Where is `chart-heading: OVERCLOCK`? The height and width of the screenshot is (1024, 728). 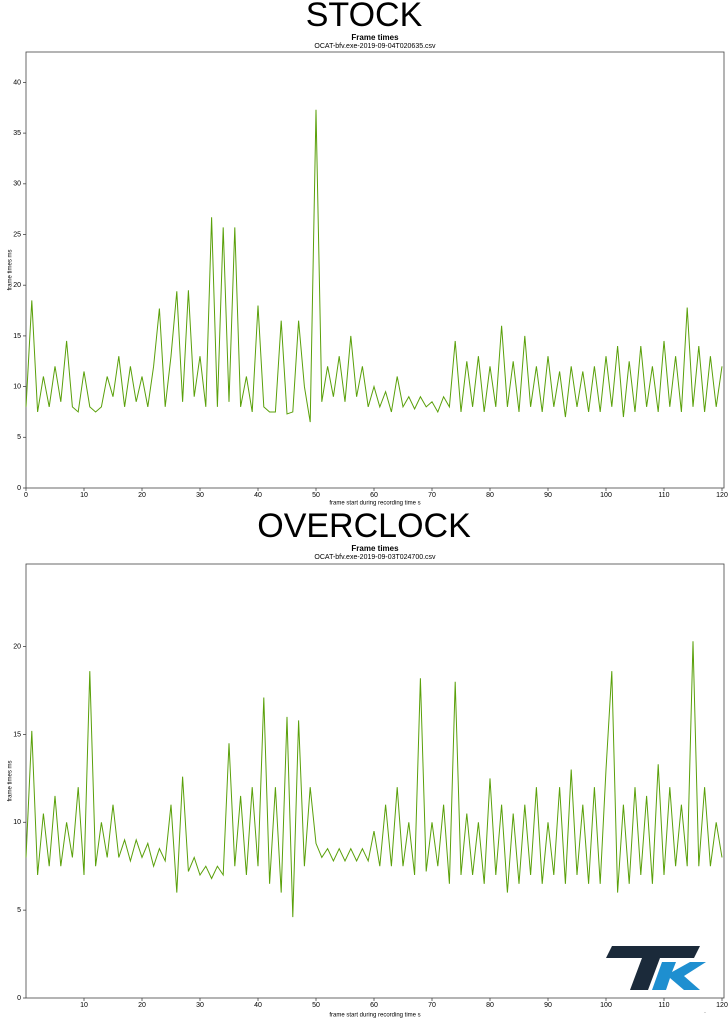 chart-heading: OVERCLOCK is located at coordinates (364, 526).